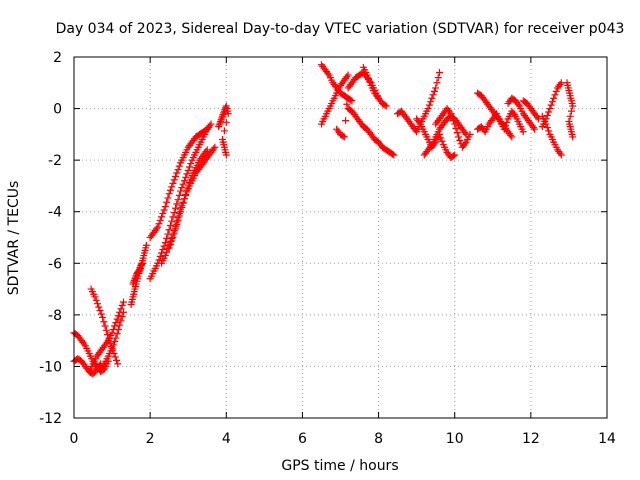  I want to click on series-arc5, so click(112, 340).